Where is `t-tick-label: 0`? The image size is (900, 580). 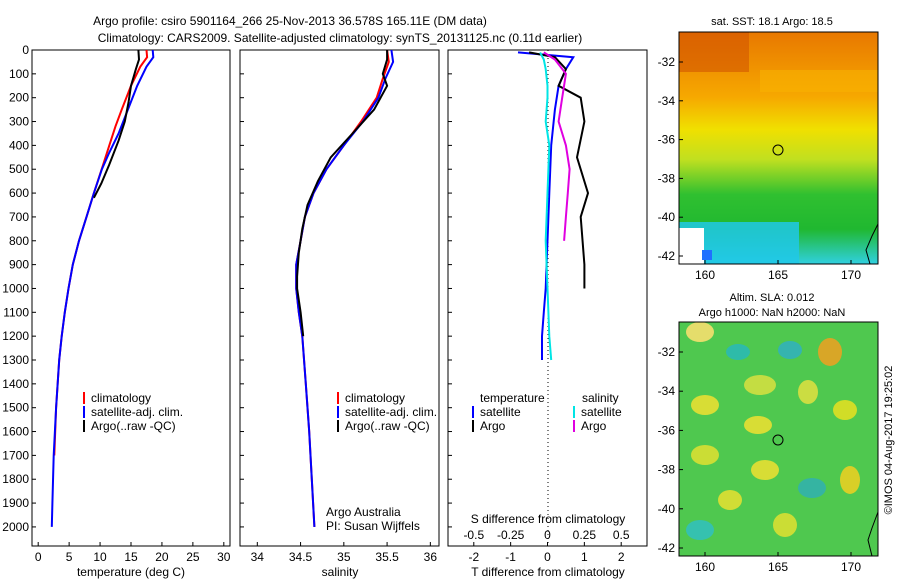
t-tick-label: 0 is located at coordinates (547, 557).